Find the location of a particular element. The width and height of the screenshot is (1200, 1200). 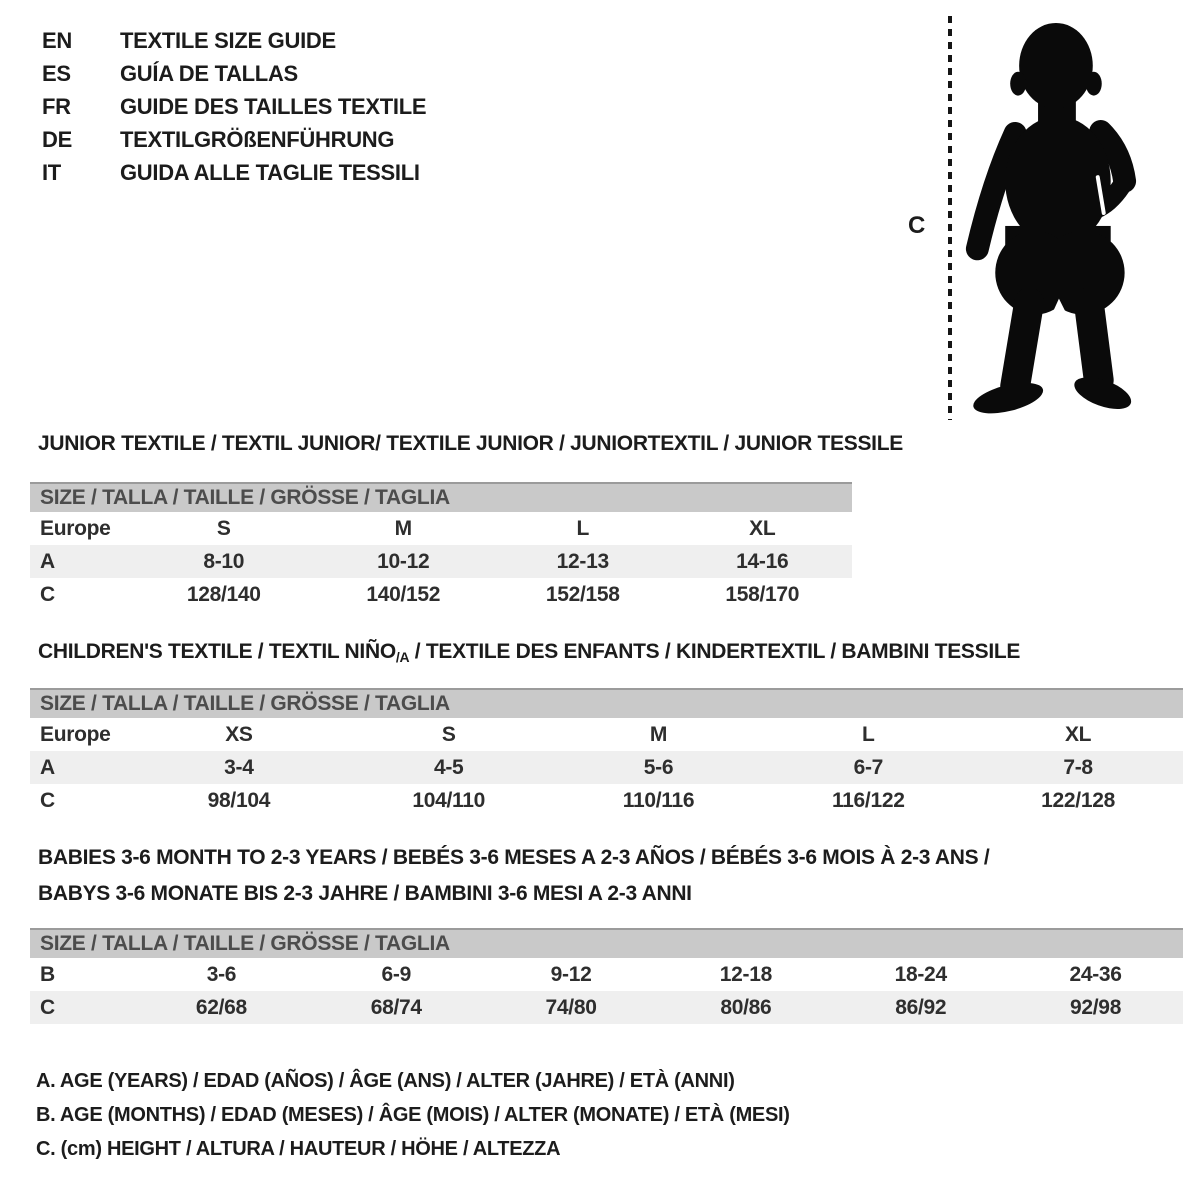

height-cell: 110/116 is located at coordinates (658, 800).